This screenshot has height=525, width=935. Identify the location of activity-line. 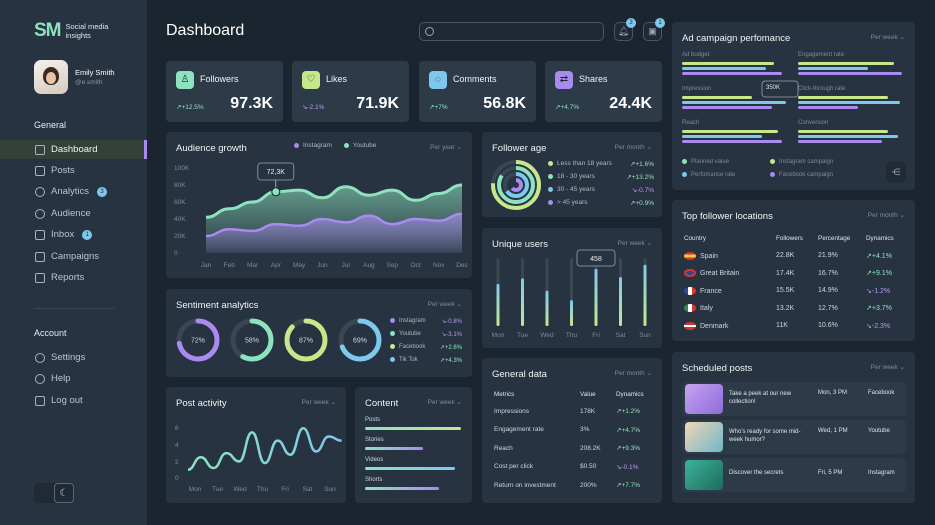
(264, 448).